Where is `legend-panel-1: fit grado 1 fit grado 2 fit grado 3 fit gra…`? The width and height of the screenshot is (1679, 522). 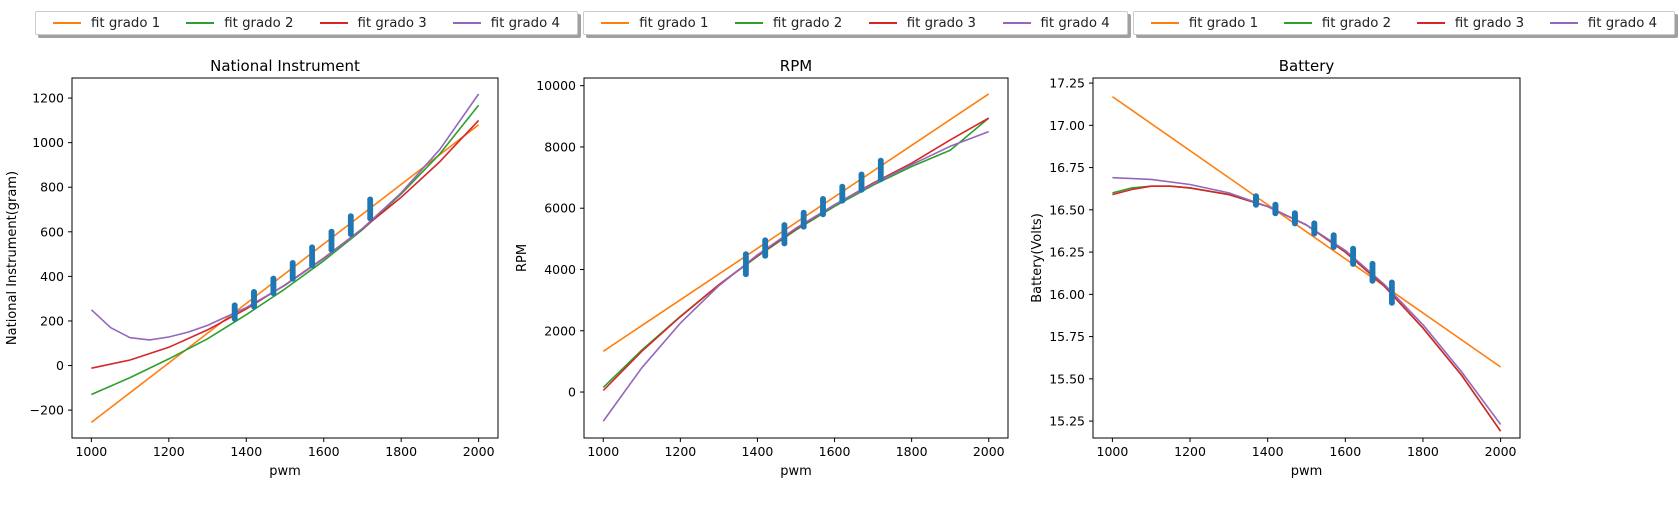 legend-panel-1: fit grado 1 fit grado 2 fit grado 3 fit gra… is located at coordinates (306, 23).